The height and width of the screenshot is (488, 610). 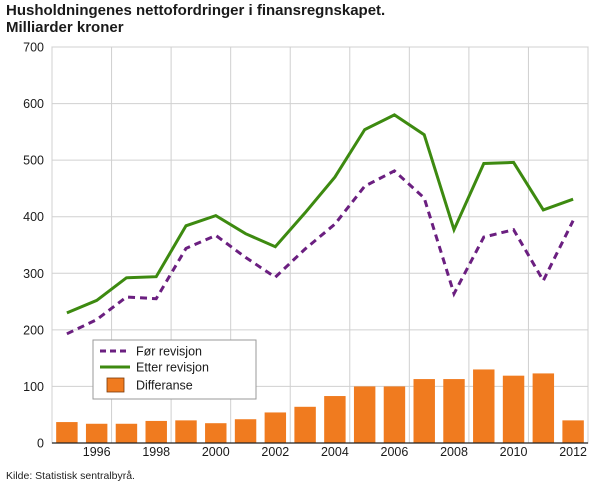 I want to click on y-tick-label: 100, so click(x=33, y=387).